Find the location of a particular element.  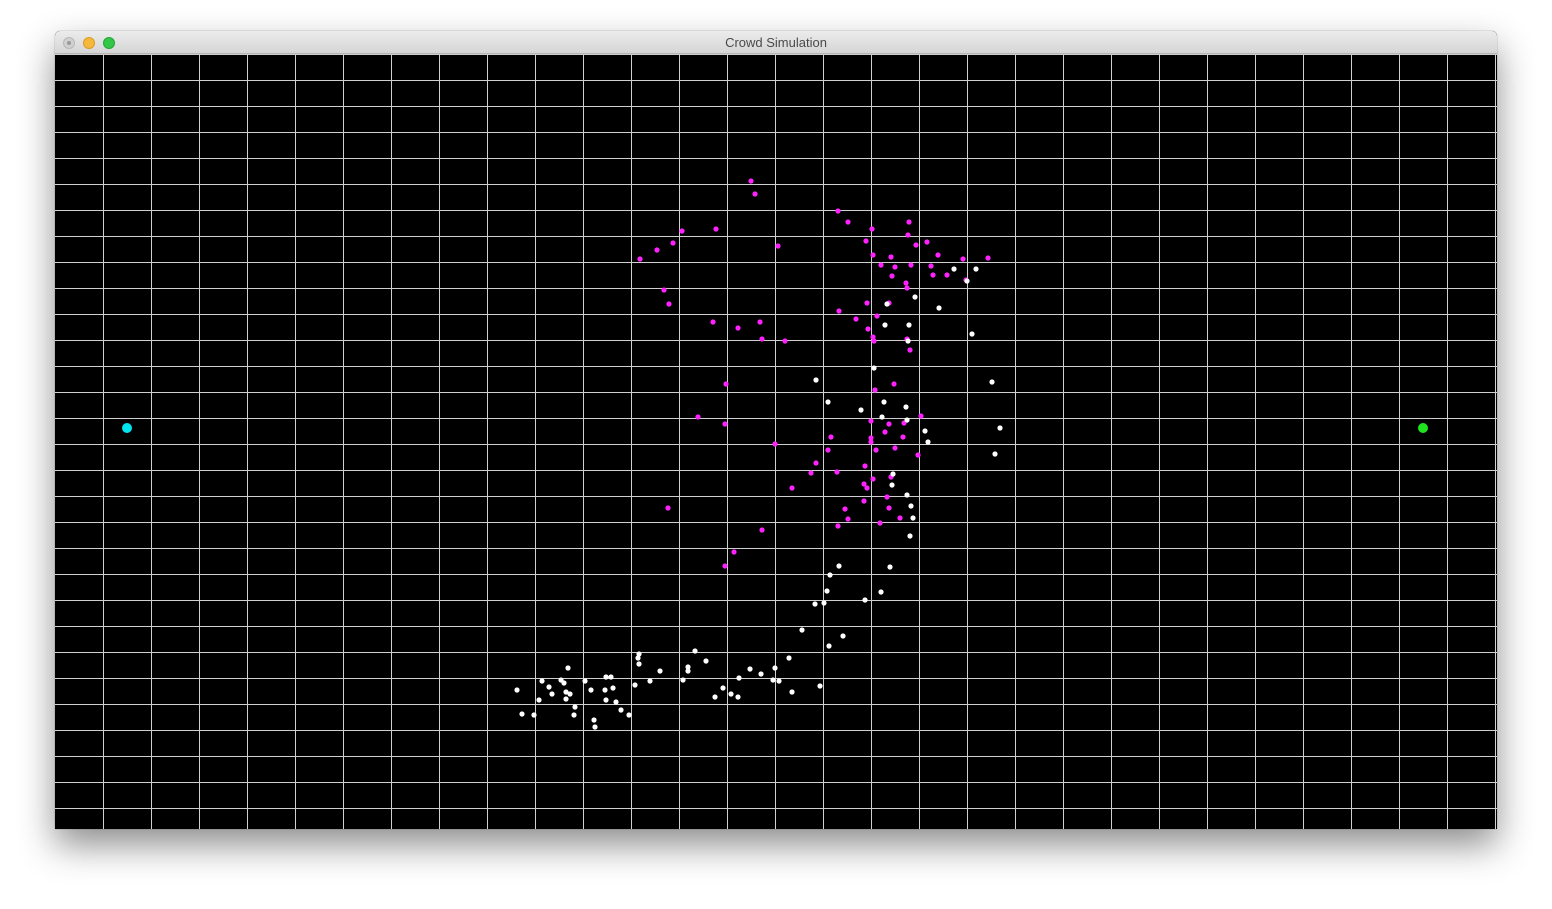

minimize-button-icon is located at coordinates (89, 43).